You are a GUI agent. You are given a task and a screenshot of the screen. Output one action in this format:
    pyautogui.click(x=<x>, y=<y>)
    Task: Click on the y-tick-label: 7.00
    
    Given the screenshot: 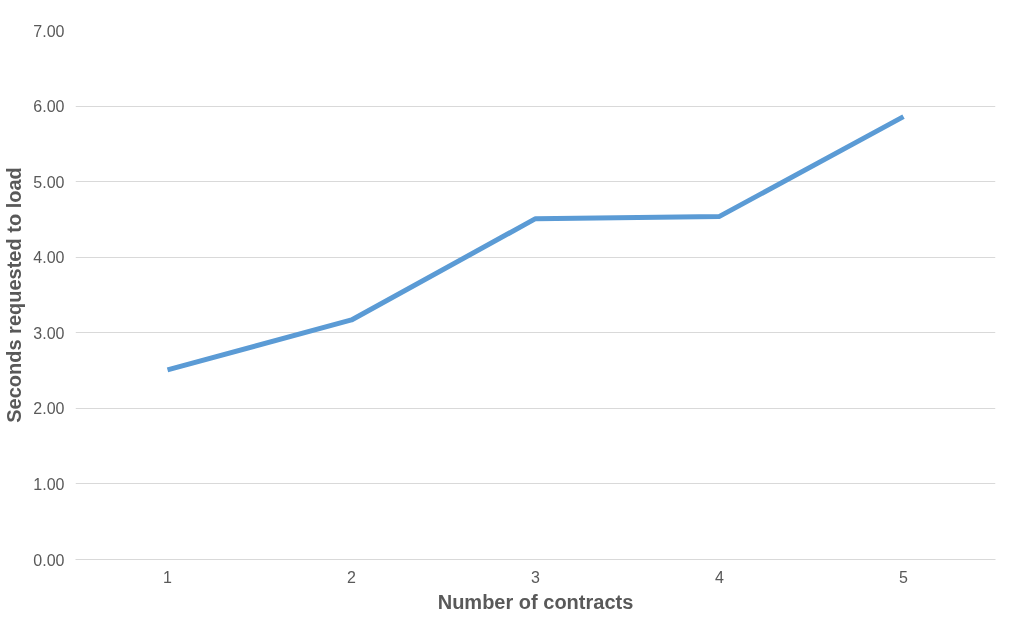 What is the action you would take?
    pyautogui.click(x=49, y=31)
    